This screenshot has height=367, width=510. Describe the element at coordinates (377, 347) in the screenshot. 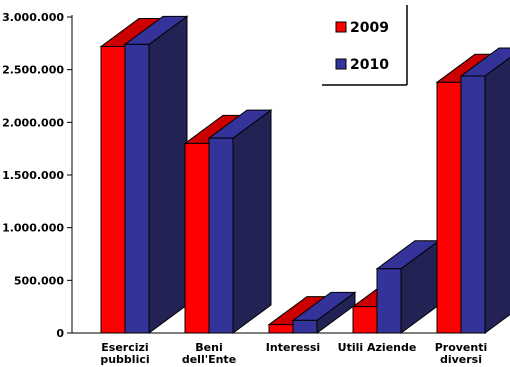

I see `x-tick-label: Utili Aziende` at that location.